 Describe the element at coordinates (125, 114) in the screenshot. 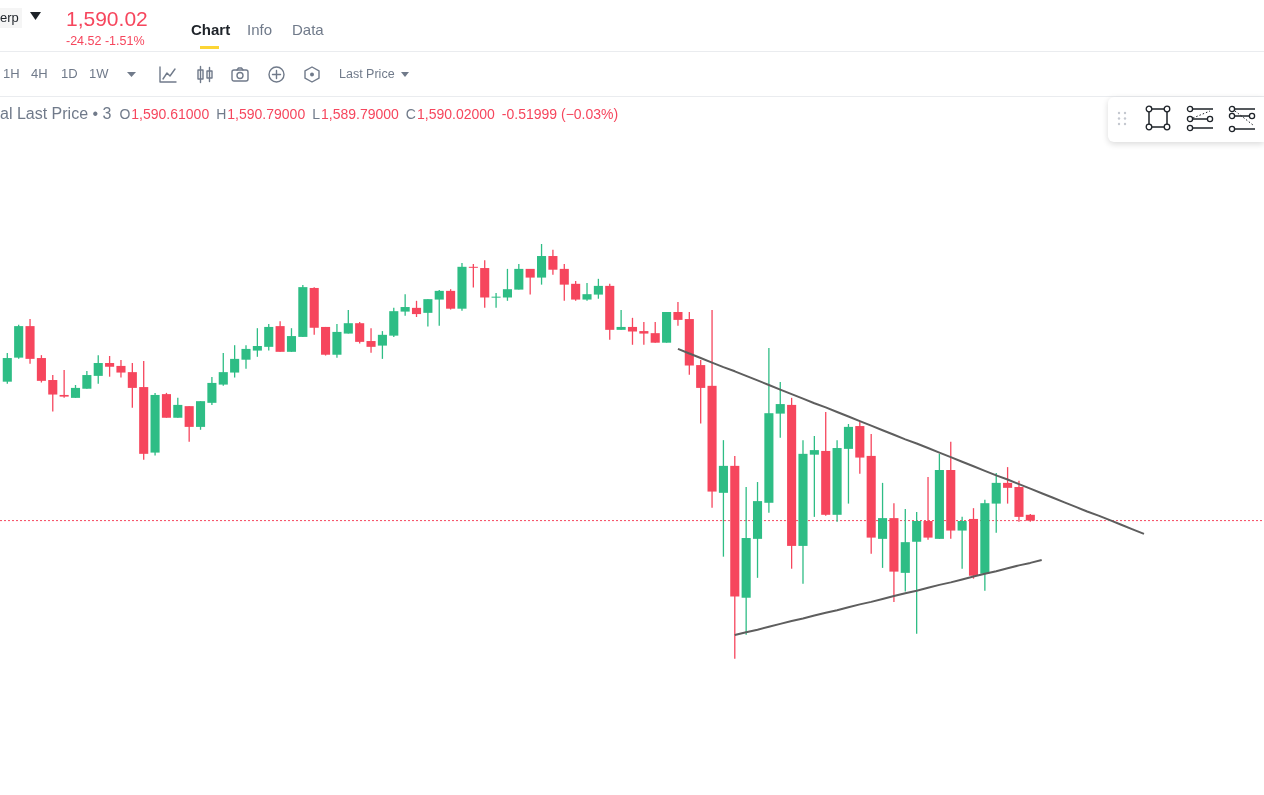

I see `text: O` at that location.